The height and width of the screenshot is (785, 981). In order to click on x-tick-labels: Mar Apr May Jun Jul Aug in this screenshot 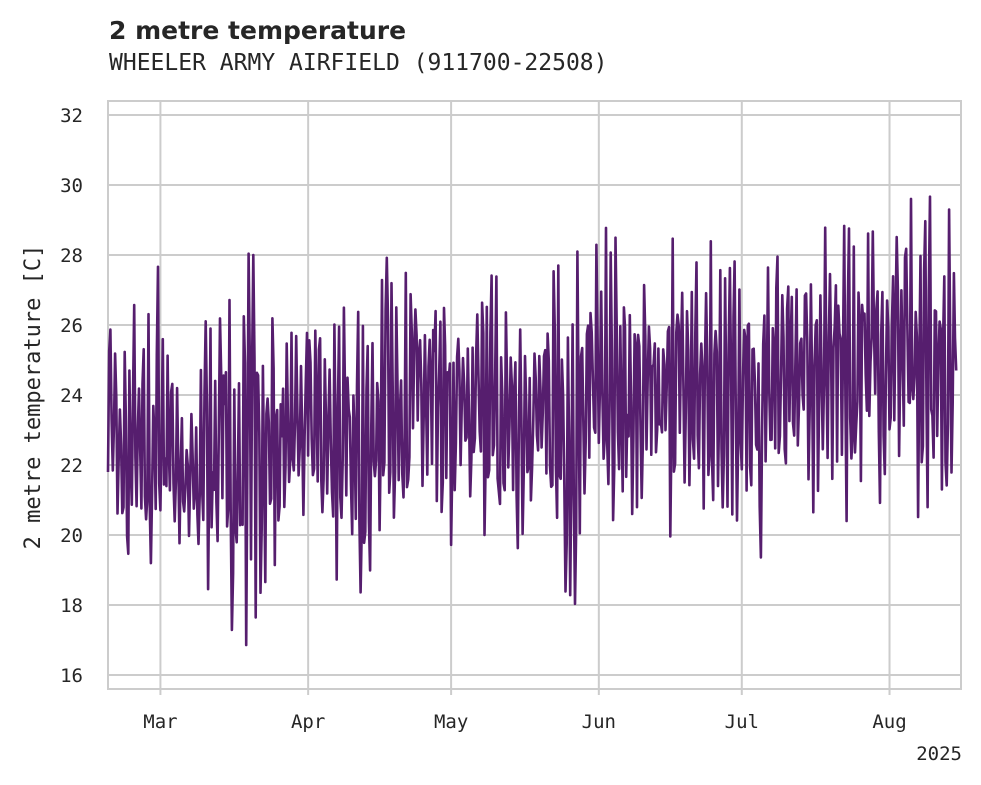, I will do `click(524, 722)`.